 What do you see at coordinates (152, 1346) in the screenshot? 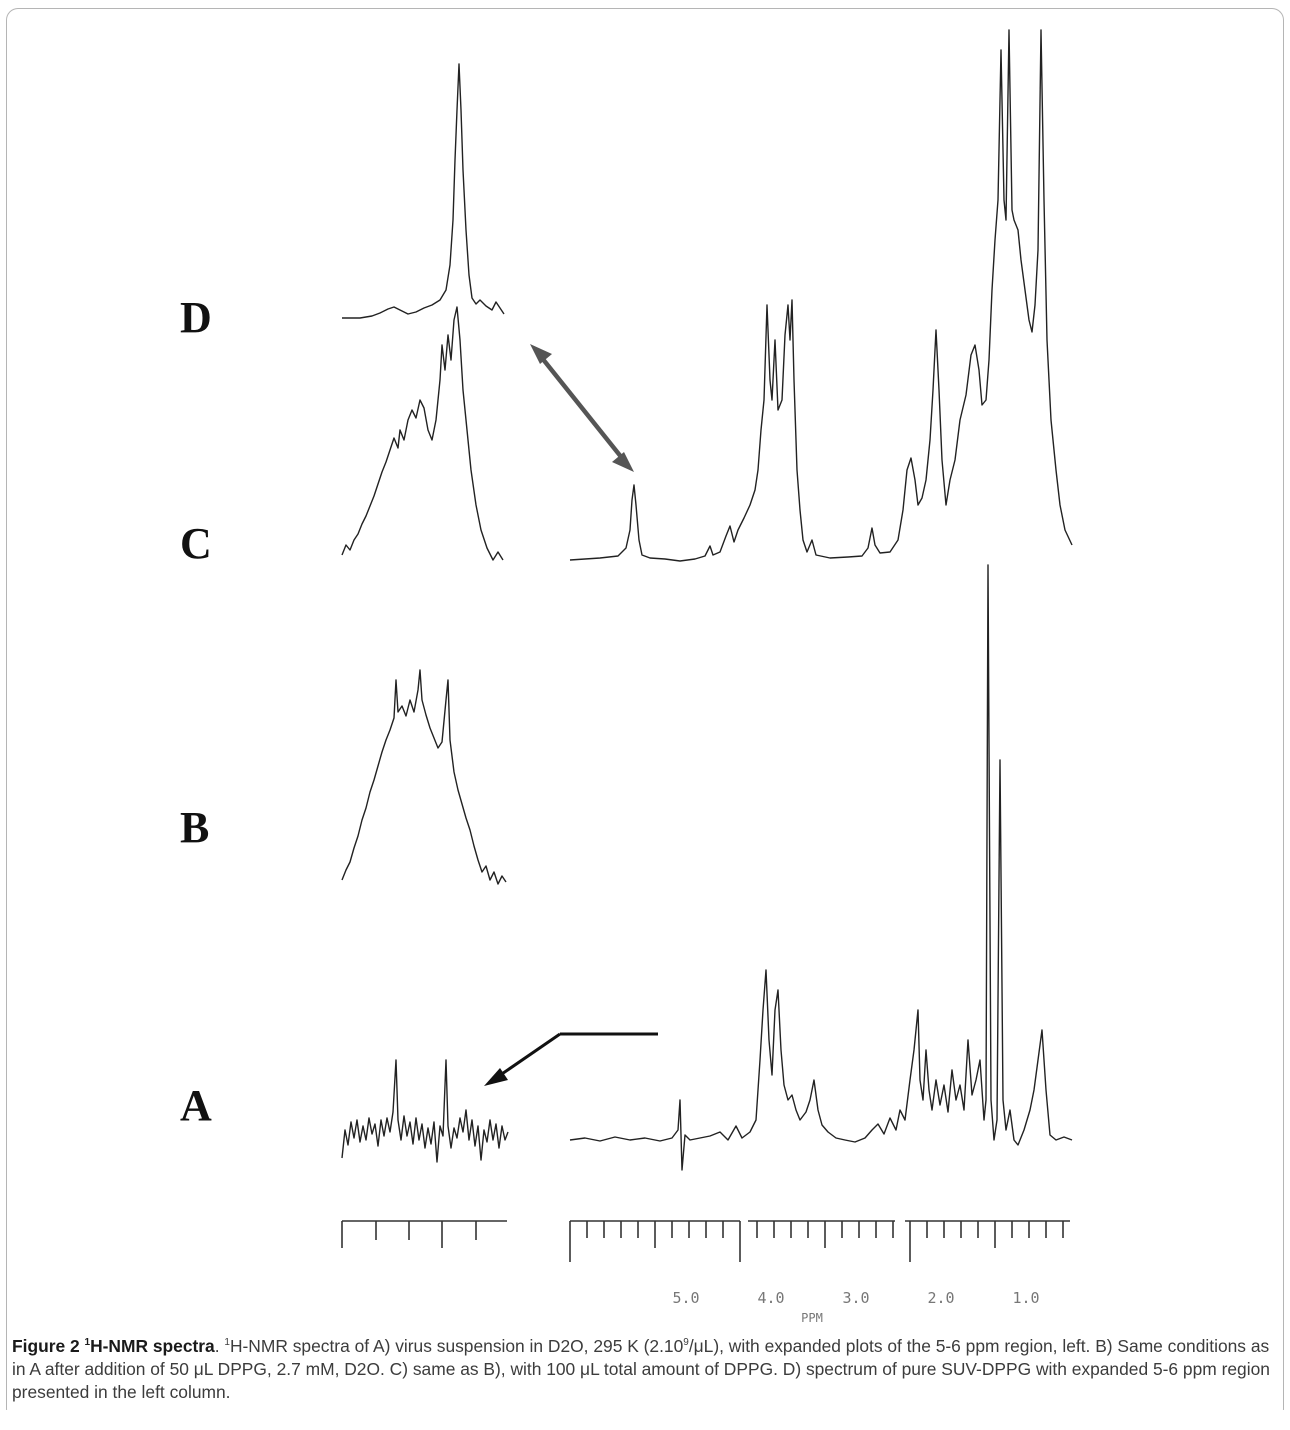
I see `caption-title: H-NMR spectra` at bounding box center [152, 1346].